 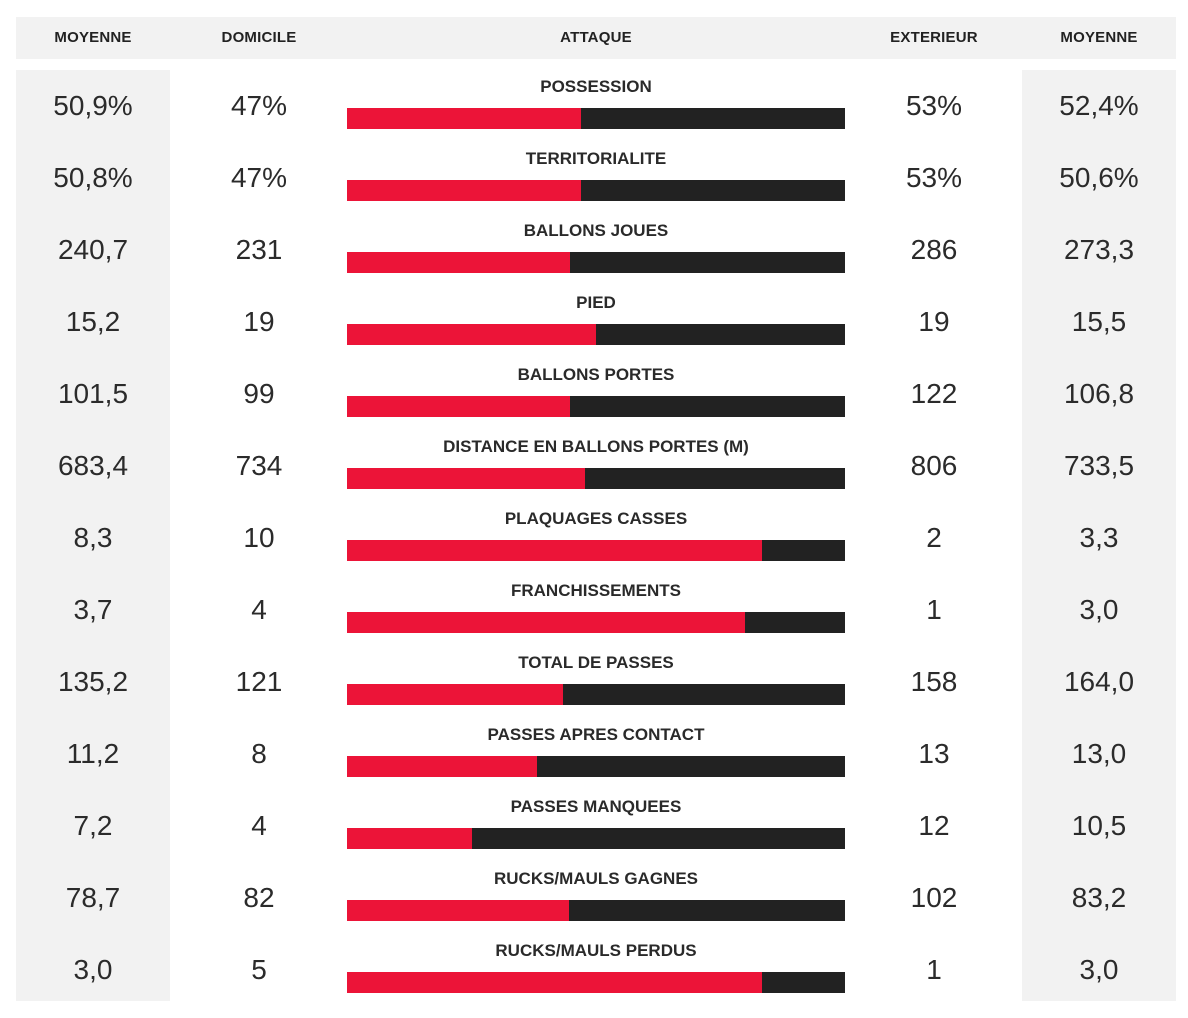 I want to click on stat-label: PASSES MANQUEES, so click(x=596, y=806).